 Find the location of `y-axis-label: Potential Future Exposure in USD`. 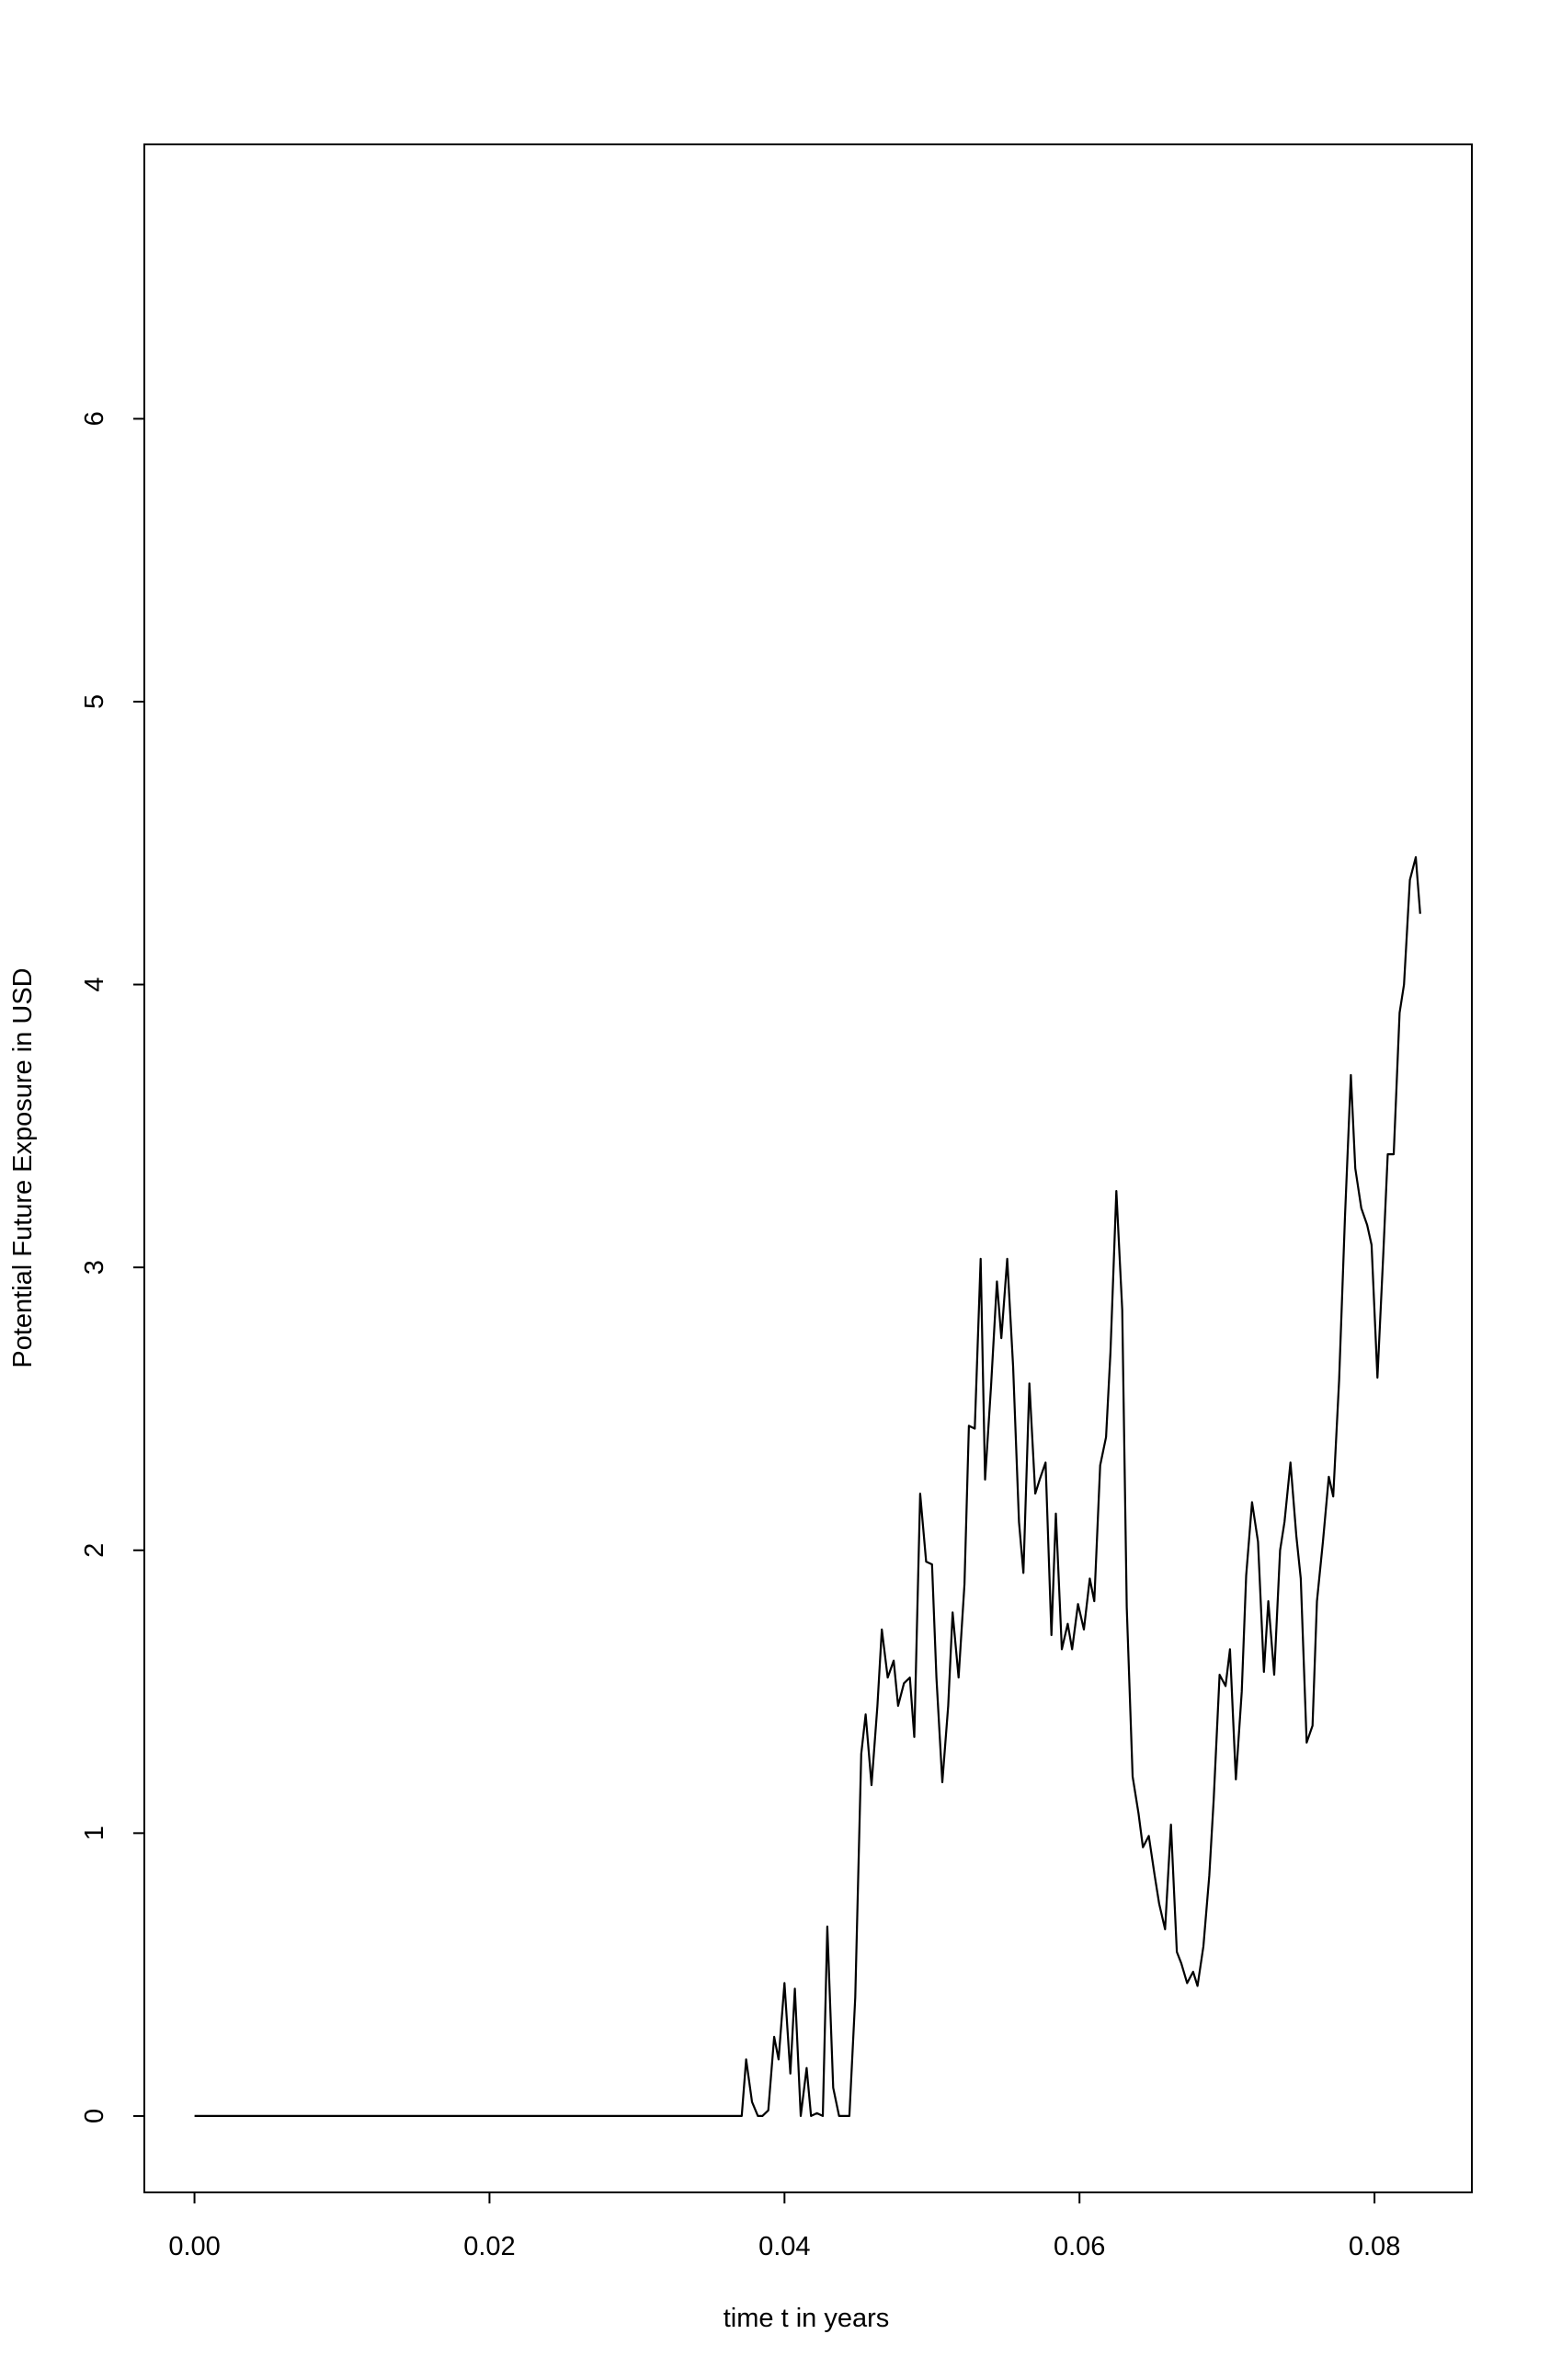

y-axis-label: Potential Future Exposure in USD is located at coordinates (23, 1167).